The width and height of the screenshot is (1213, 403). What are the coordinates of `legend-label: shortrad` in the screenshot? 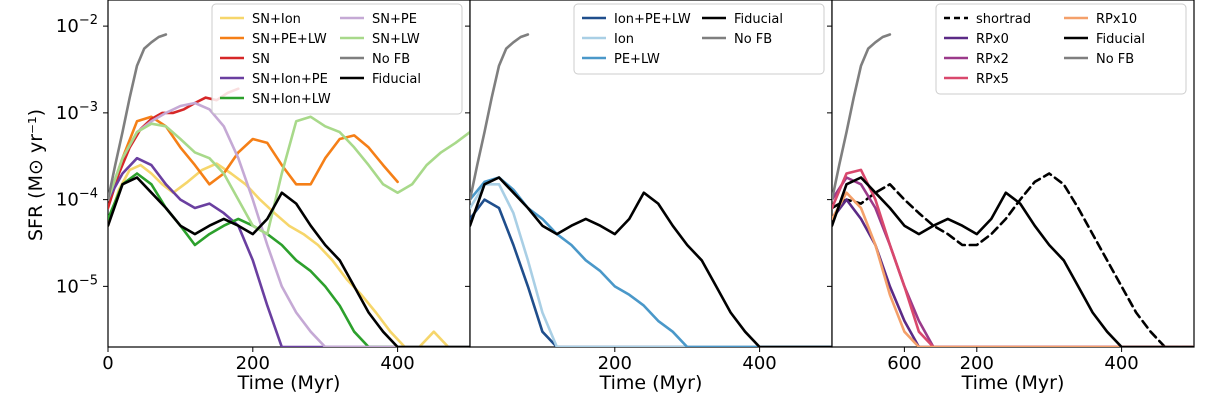 It's located at (1003, 19).